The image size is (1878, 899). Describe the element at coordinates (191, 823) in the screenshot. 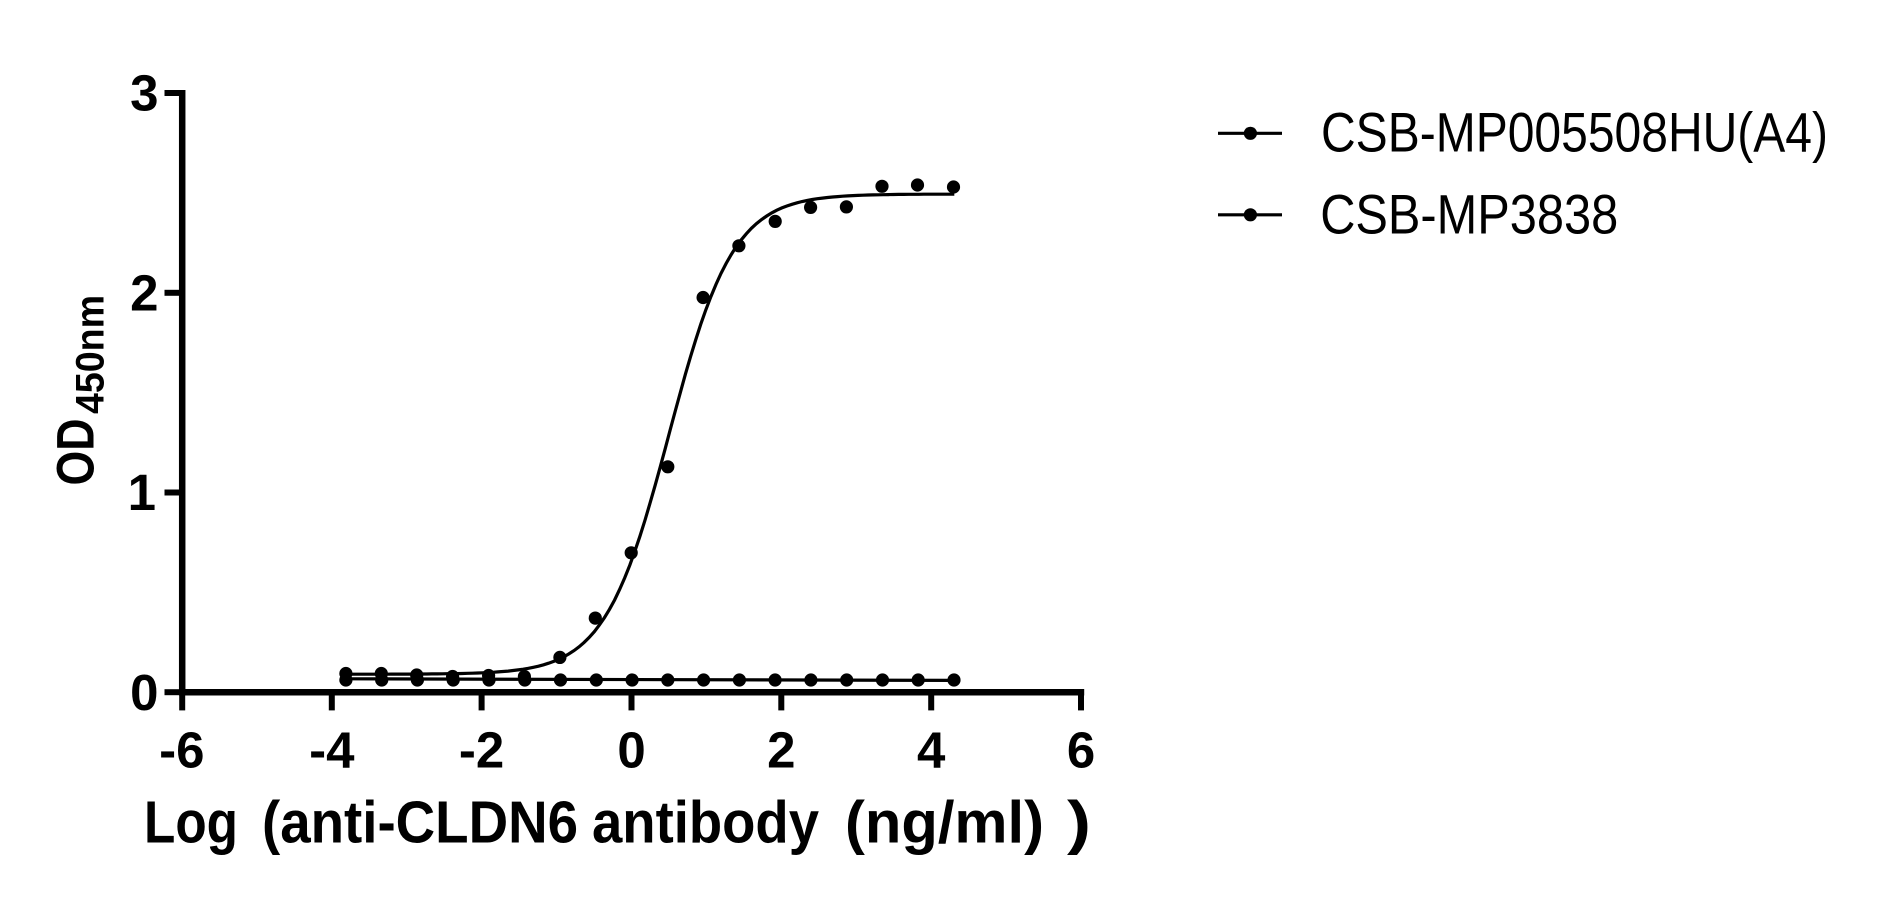

I see `svg-text: Log` at that location.